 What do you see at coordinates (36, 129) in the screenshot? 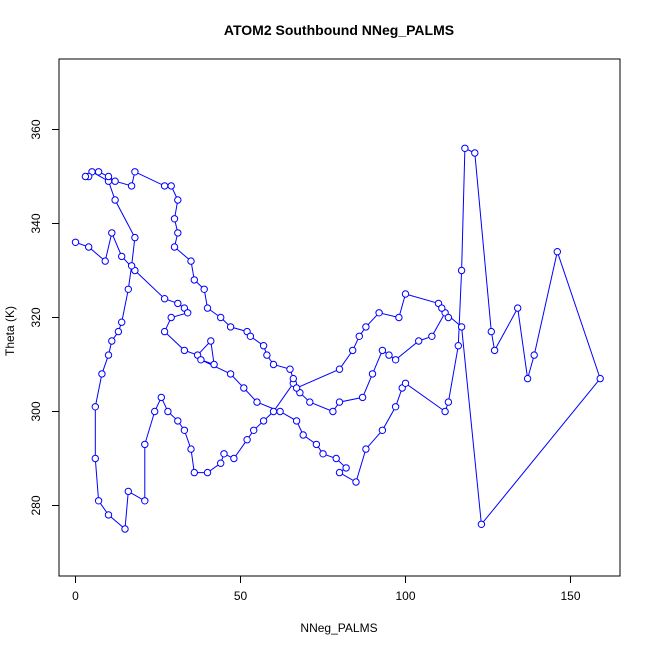
I see `y-tick-label: 360` at bounding box center [36, 129].